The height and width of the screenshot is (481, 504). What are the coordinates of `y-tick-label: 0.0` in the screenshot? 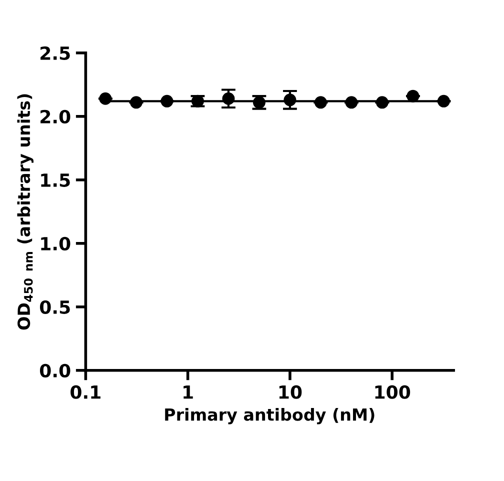 It's located at (55, 371).